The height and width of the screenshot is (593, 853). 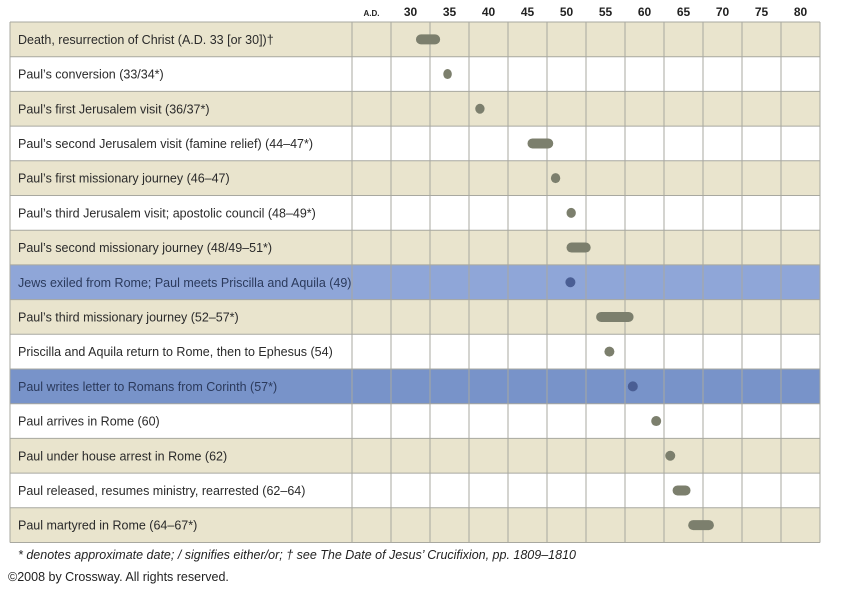 What do you see at coordinates (489, 12) in the screenshot?
I see `tick-label: 40` at bounding box center [489, 12].